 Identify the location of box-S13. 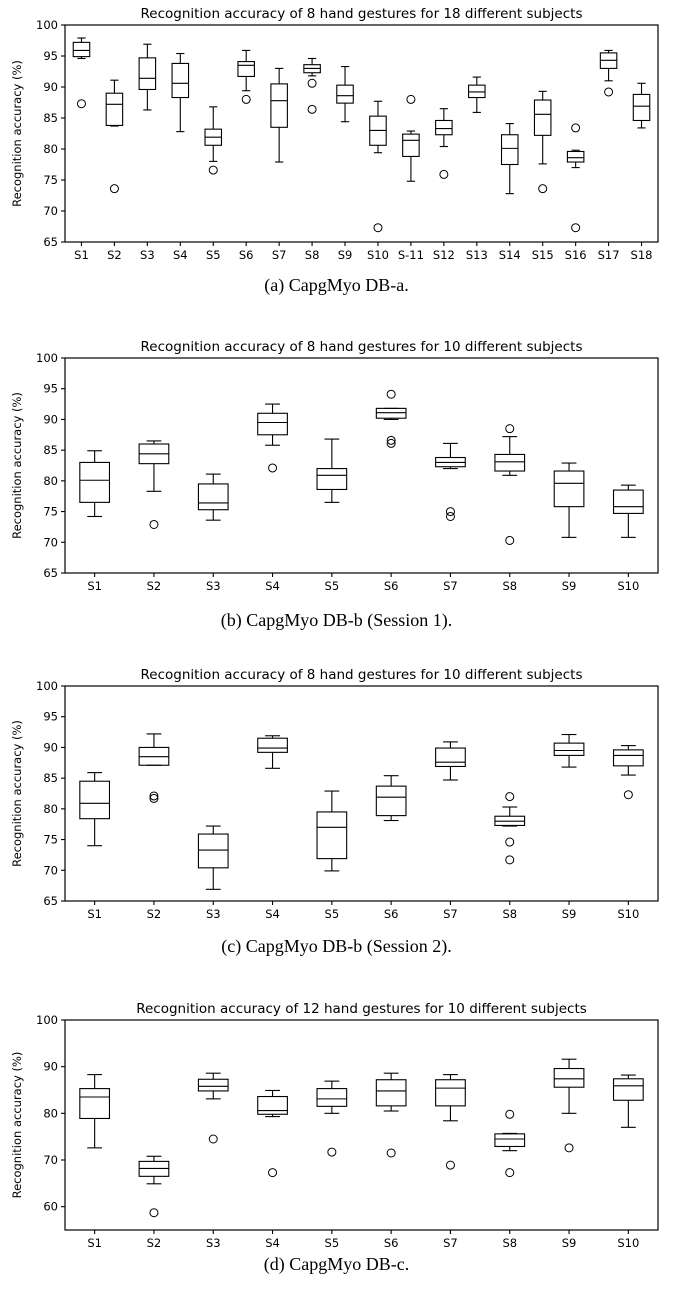
(477, 94).